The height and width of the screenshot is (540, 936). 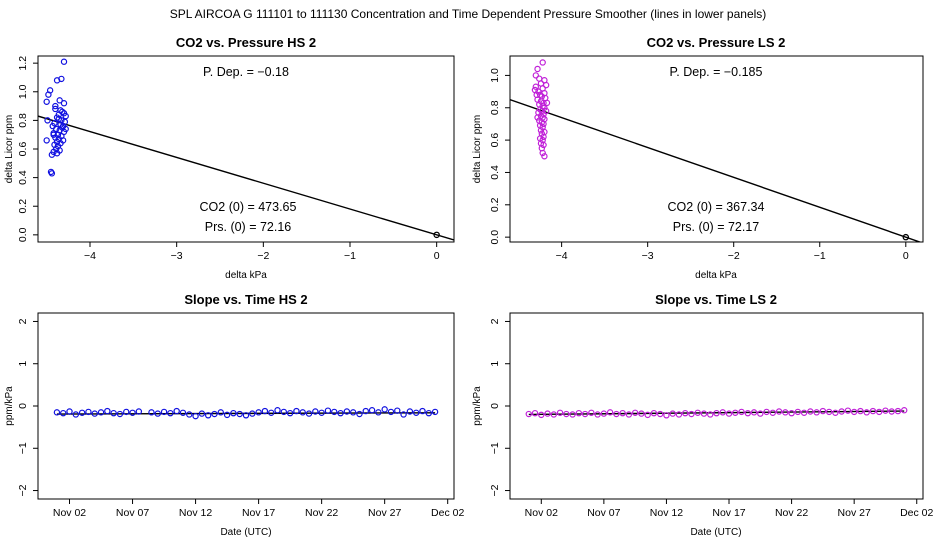 What do you see at coordinates (350, 256) in the screenshot?
I see `x-tick-label: −1` at bounding box center [350, 256].